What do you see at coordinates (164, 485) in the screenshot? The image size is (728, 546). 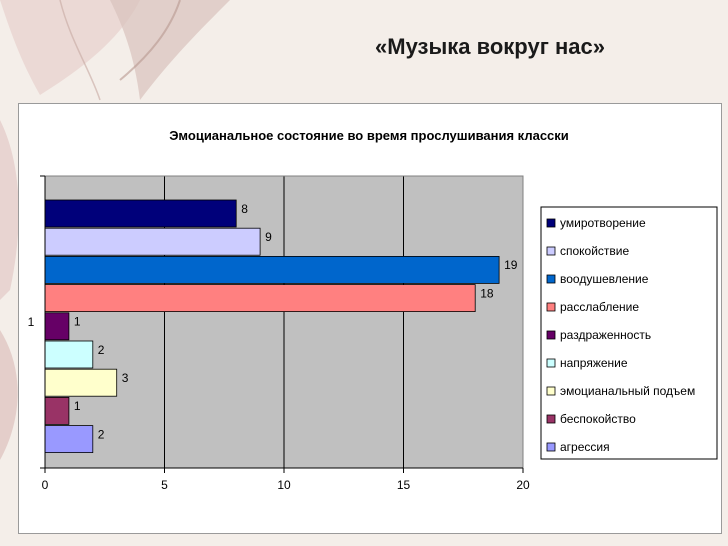 I see `x-tick-label: 5` at bounding box center [164, 485].